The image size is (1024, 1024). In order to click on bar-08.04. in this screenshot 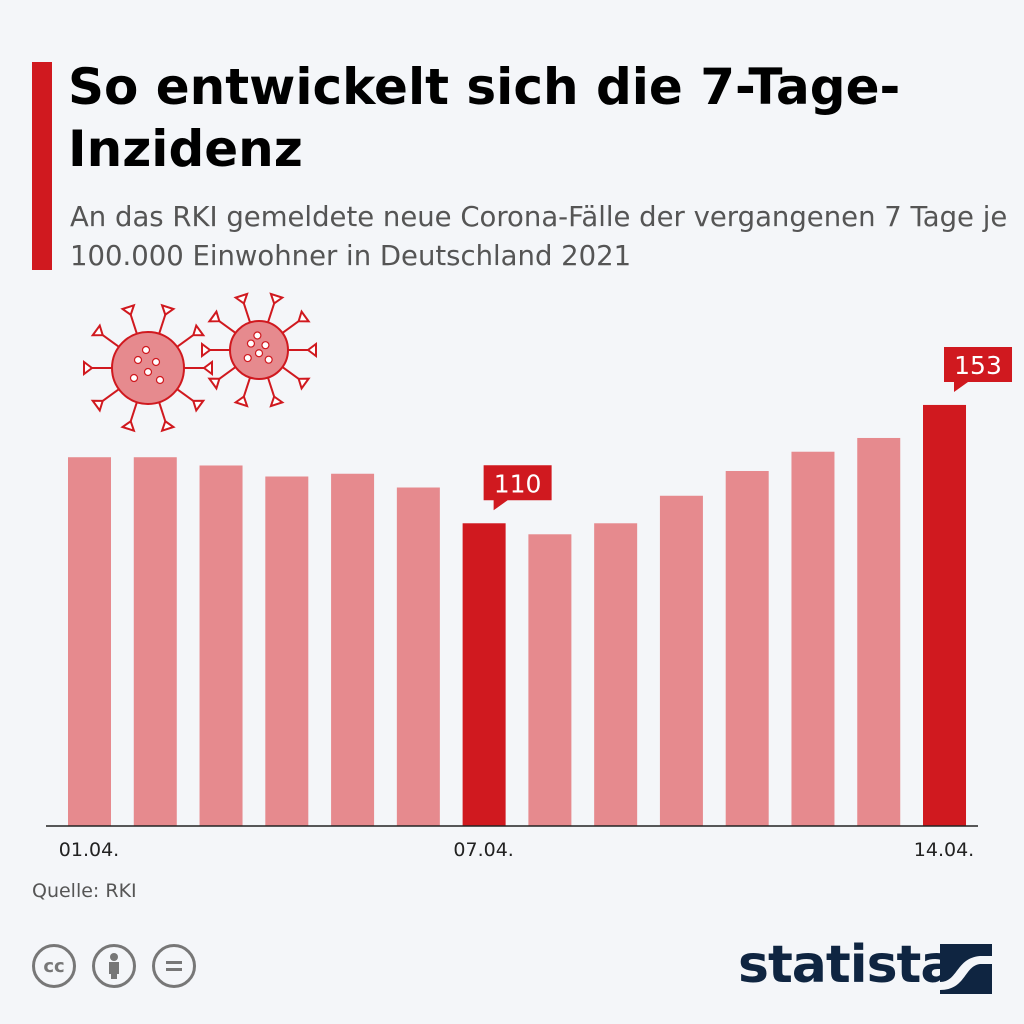, I will do `click(550, 680)`.